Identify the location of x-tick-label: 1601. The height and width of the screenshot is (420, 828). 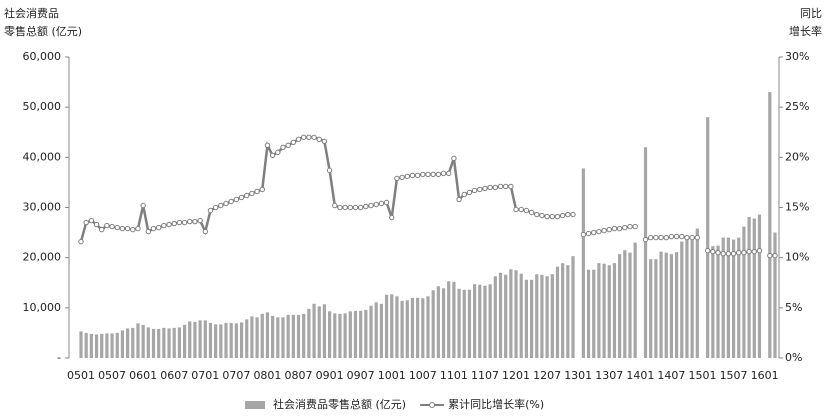
(765, 375).